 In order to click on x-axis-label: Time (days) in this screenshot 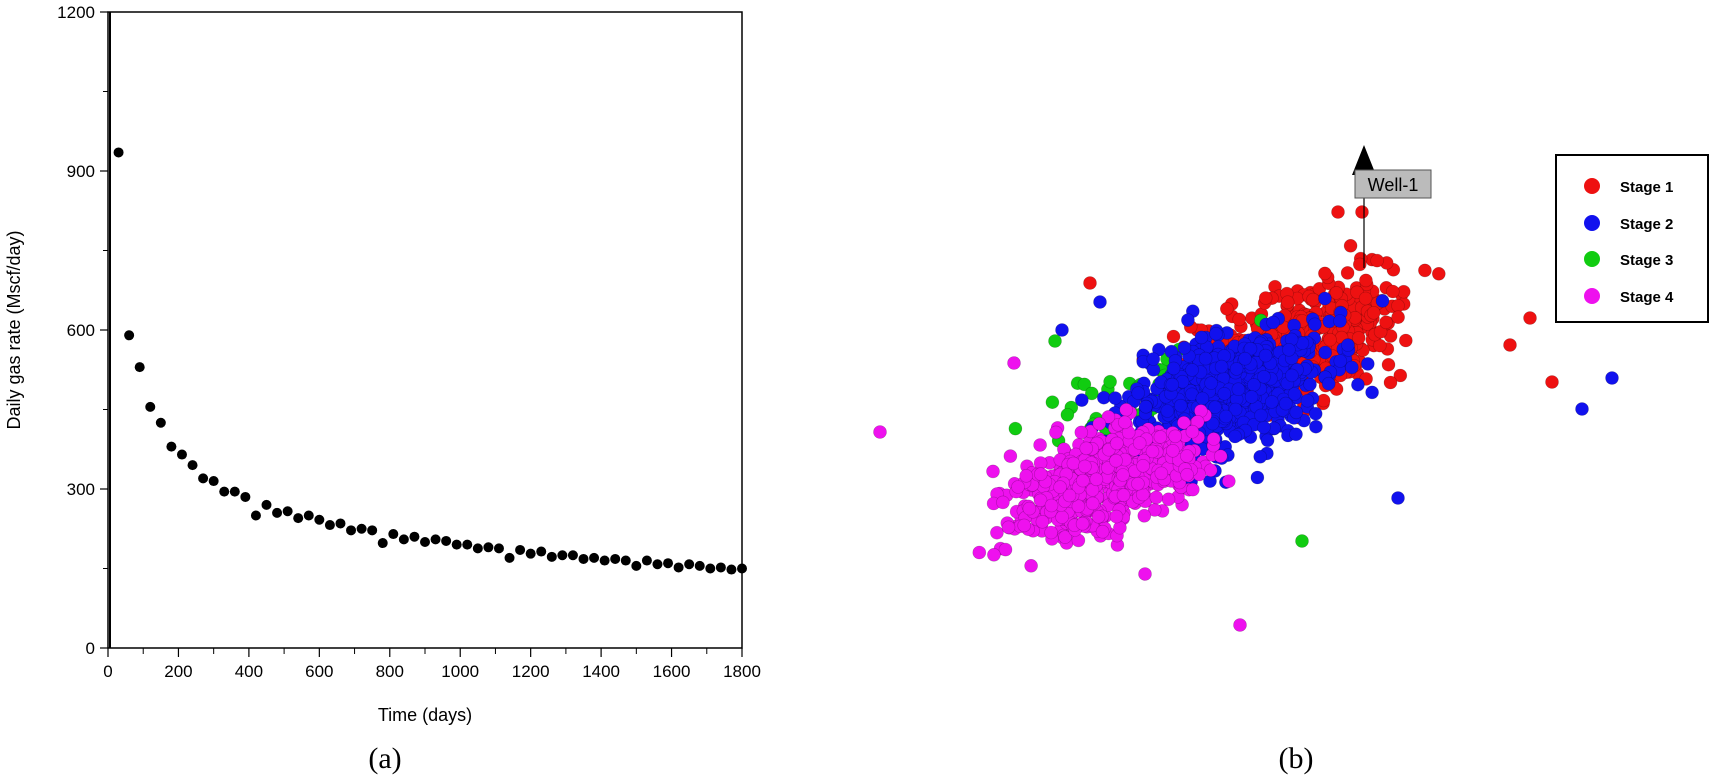, I will do `click(425, 715)`.